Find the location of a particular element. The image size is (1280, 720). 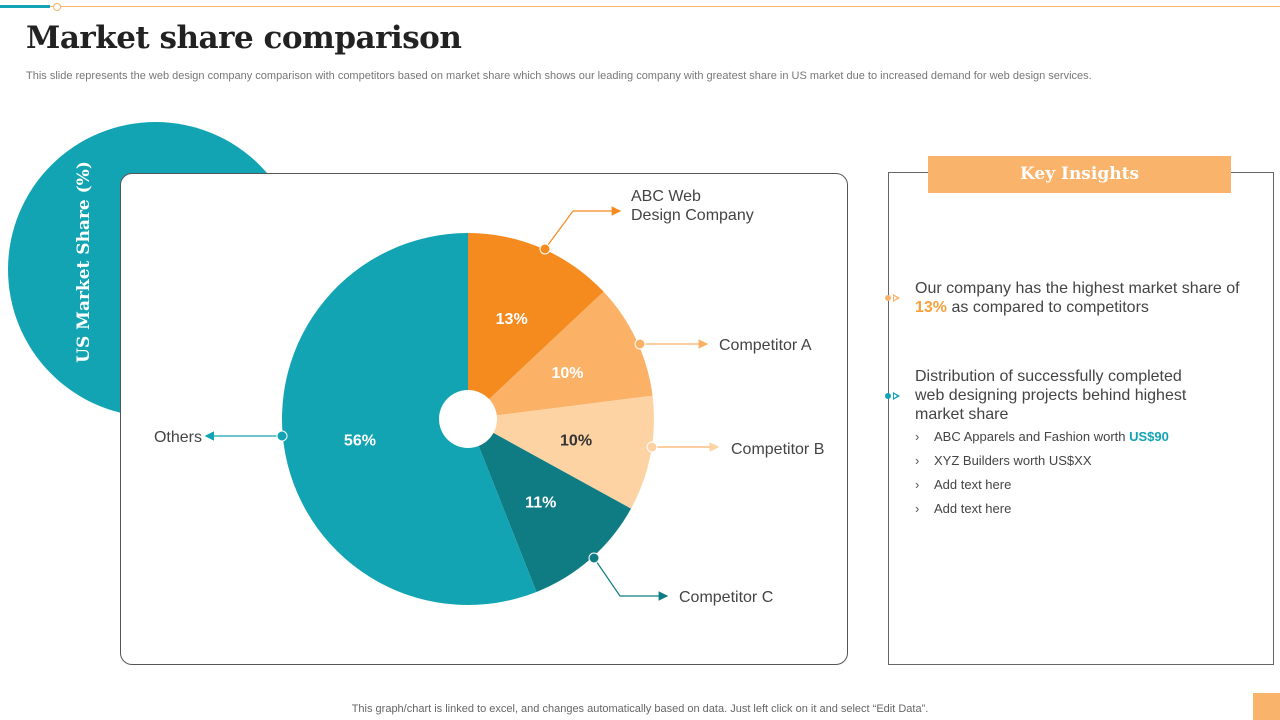

pie-slice-others is located at coordinates (409, 419).